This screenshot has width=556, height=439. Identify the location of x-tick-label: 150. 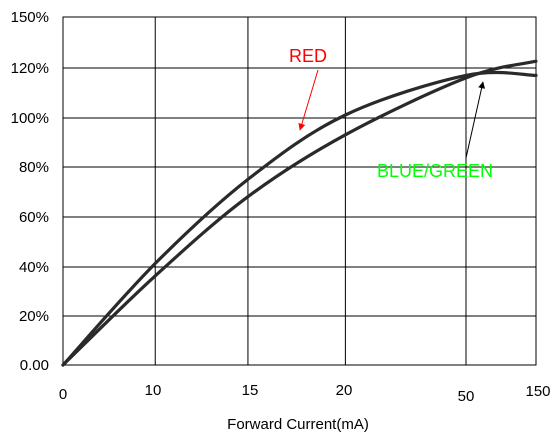
(537, 391).